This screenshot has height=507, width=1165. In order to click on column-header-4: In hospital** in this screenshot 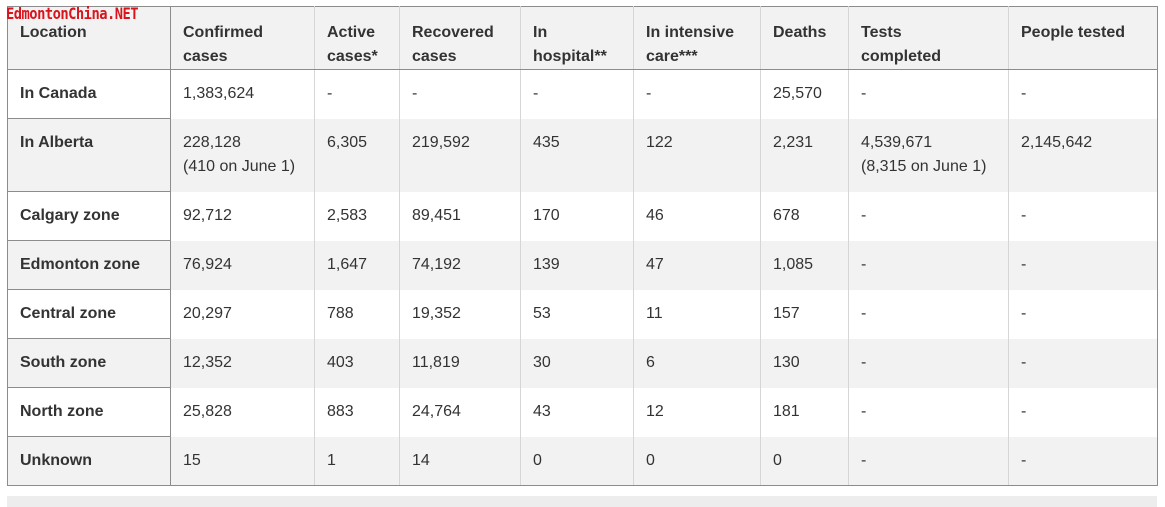, I will do `click(577, 38)`.